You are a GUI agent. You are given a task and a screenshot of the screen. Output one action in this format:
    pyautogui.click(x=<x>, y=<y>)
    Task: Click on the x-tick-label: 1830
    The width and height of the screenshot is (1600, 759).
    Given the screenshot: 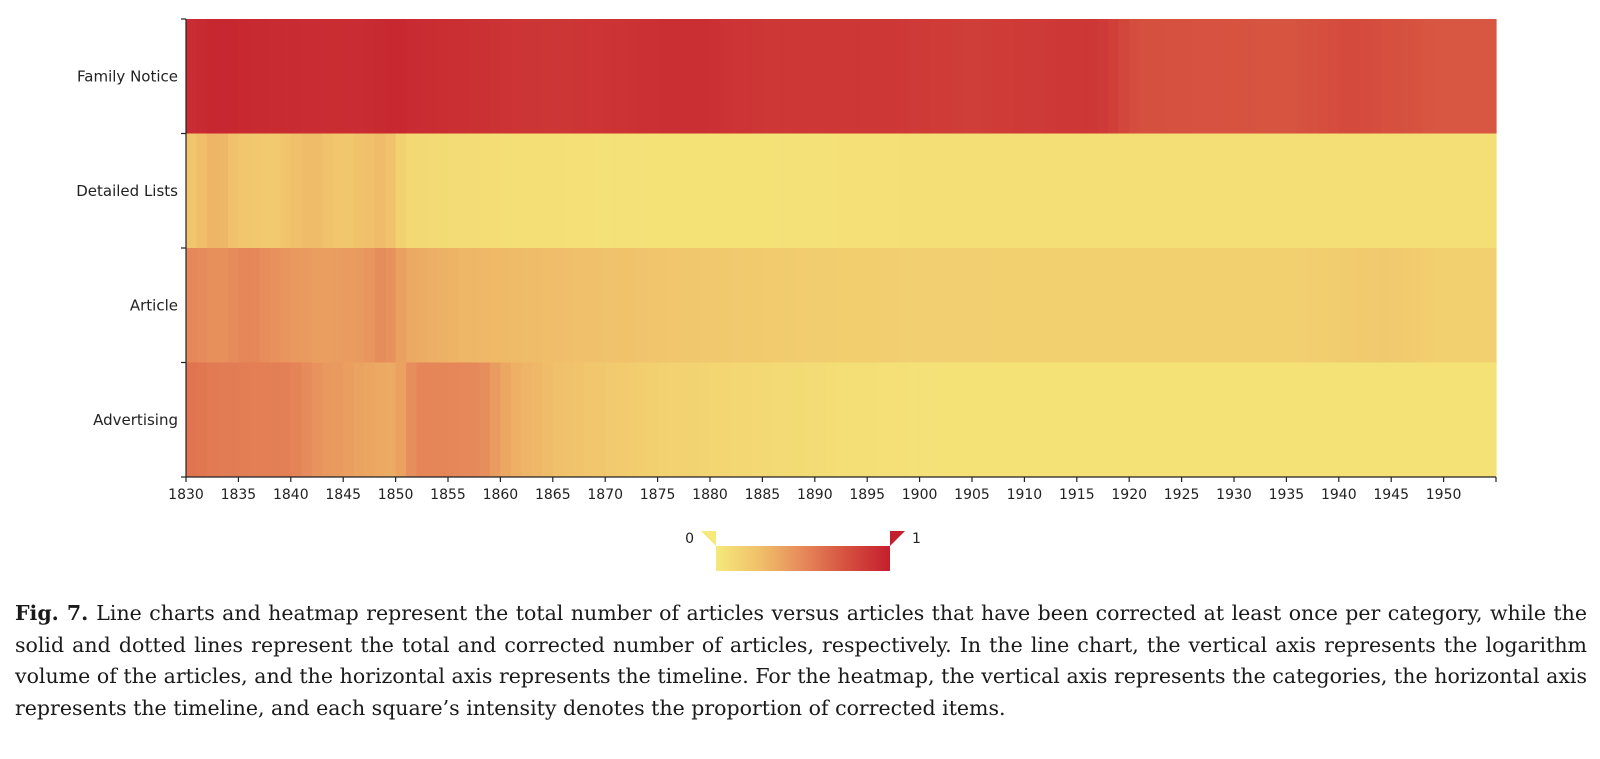 What is the action you would take?
    pyautogui.click(x=186, y=495)
    